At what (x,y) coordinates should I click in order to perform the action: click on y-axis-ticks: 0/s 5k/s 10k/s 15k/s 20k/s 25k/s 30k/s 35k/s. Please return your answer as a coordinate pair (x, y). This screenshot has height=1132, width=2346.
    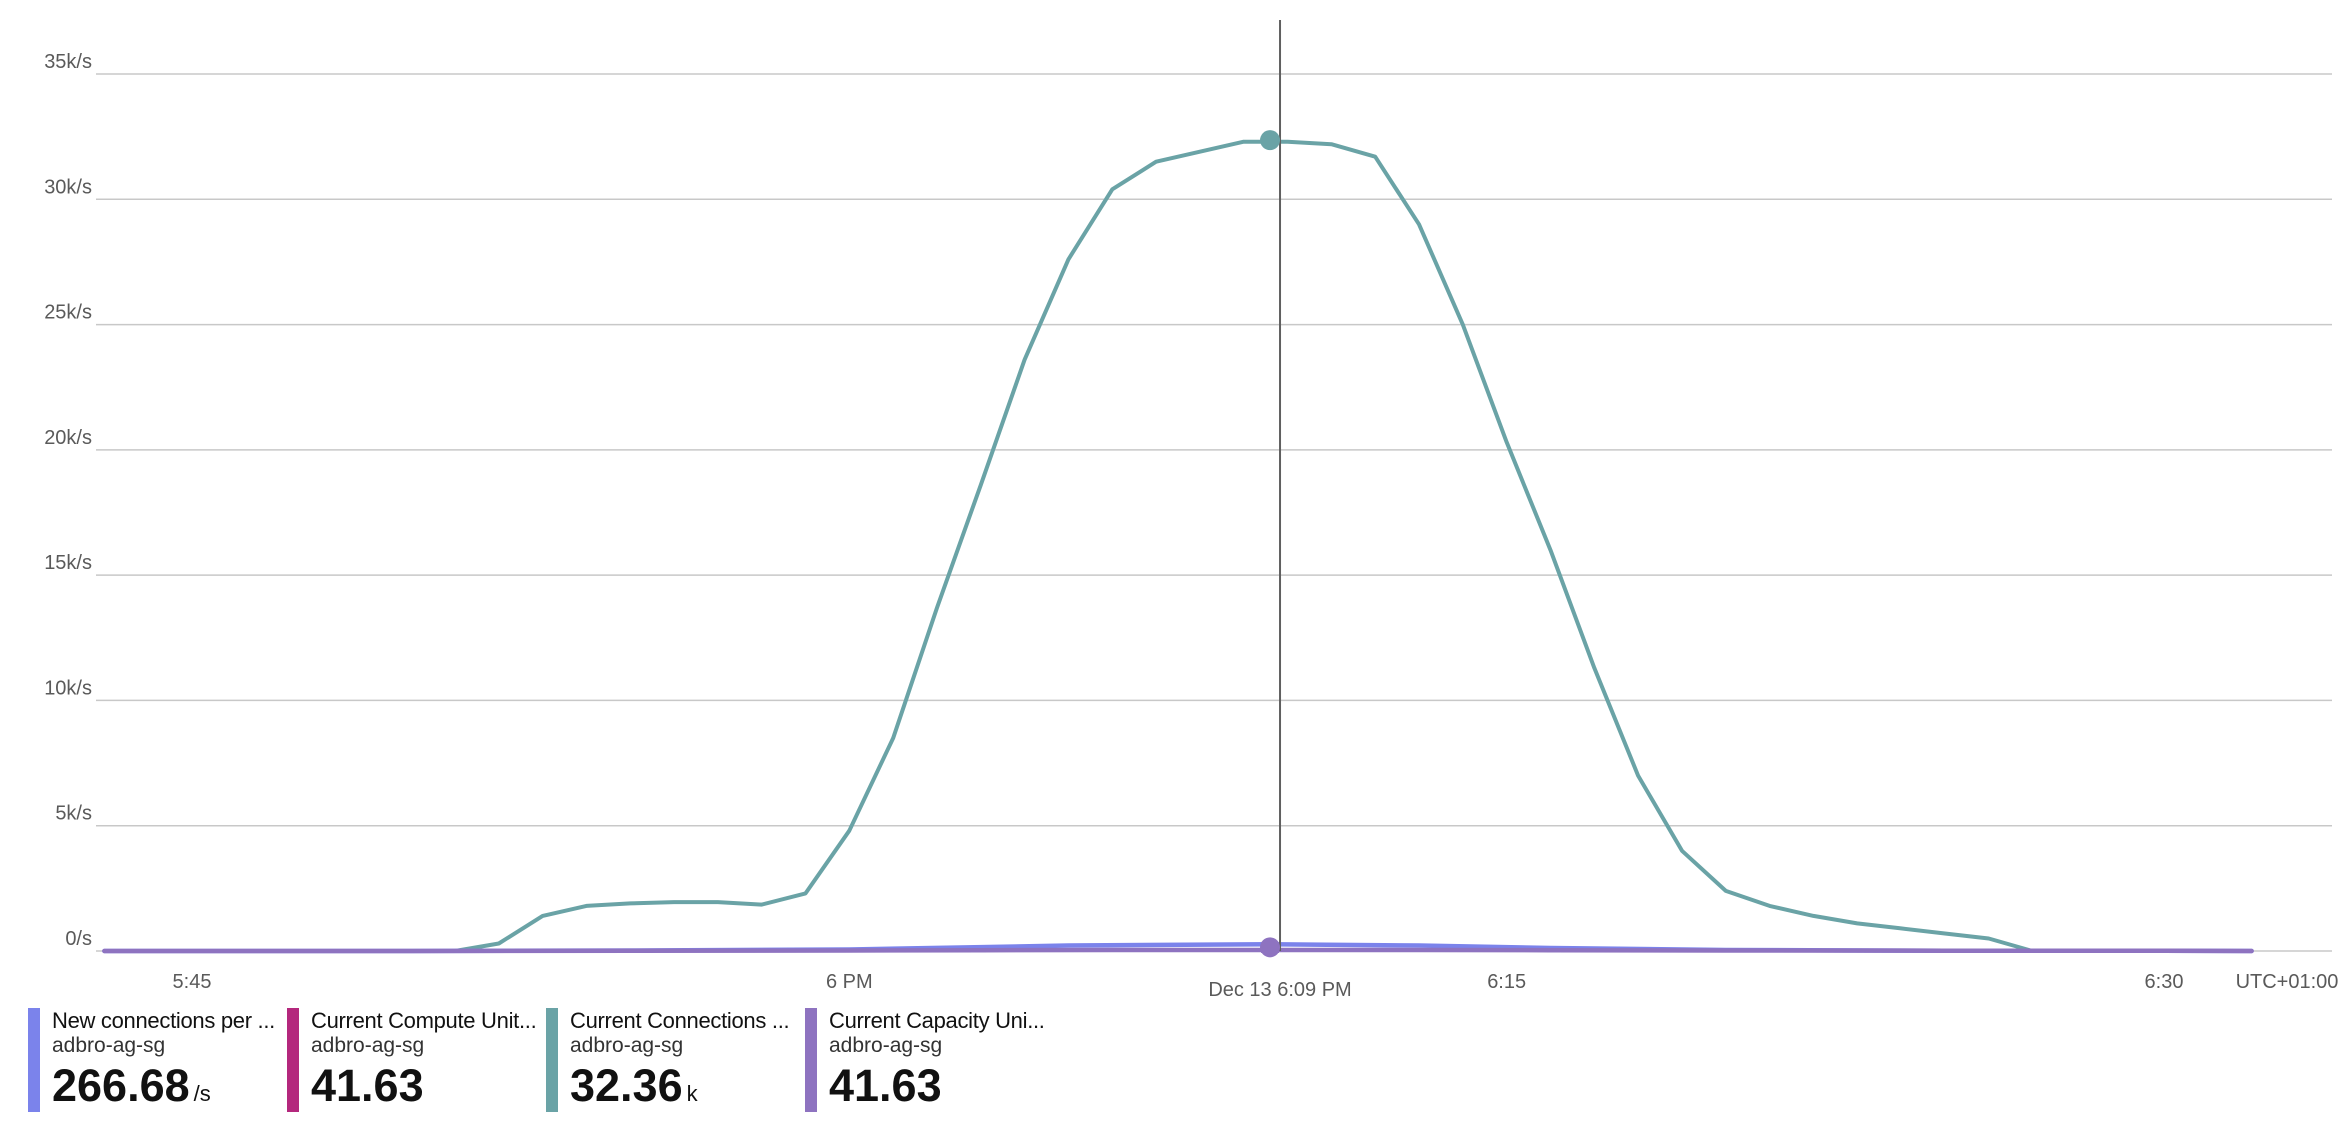
    Looking at the image, I should click on (68, 500).